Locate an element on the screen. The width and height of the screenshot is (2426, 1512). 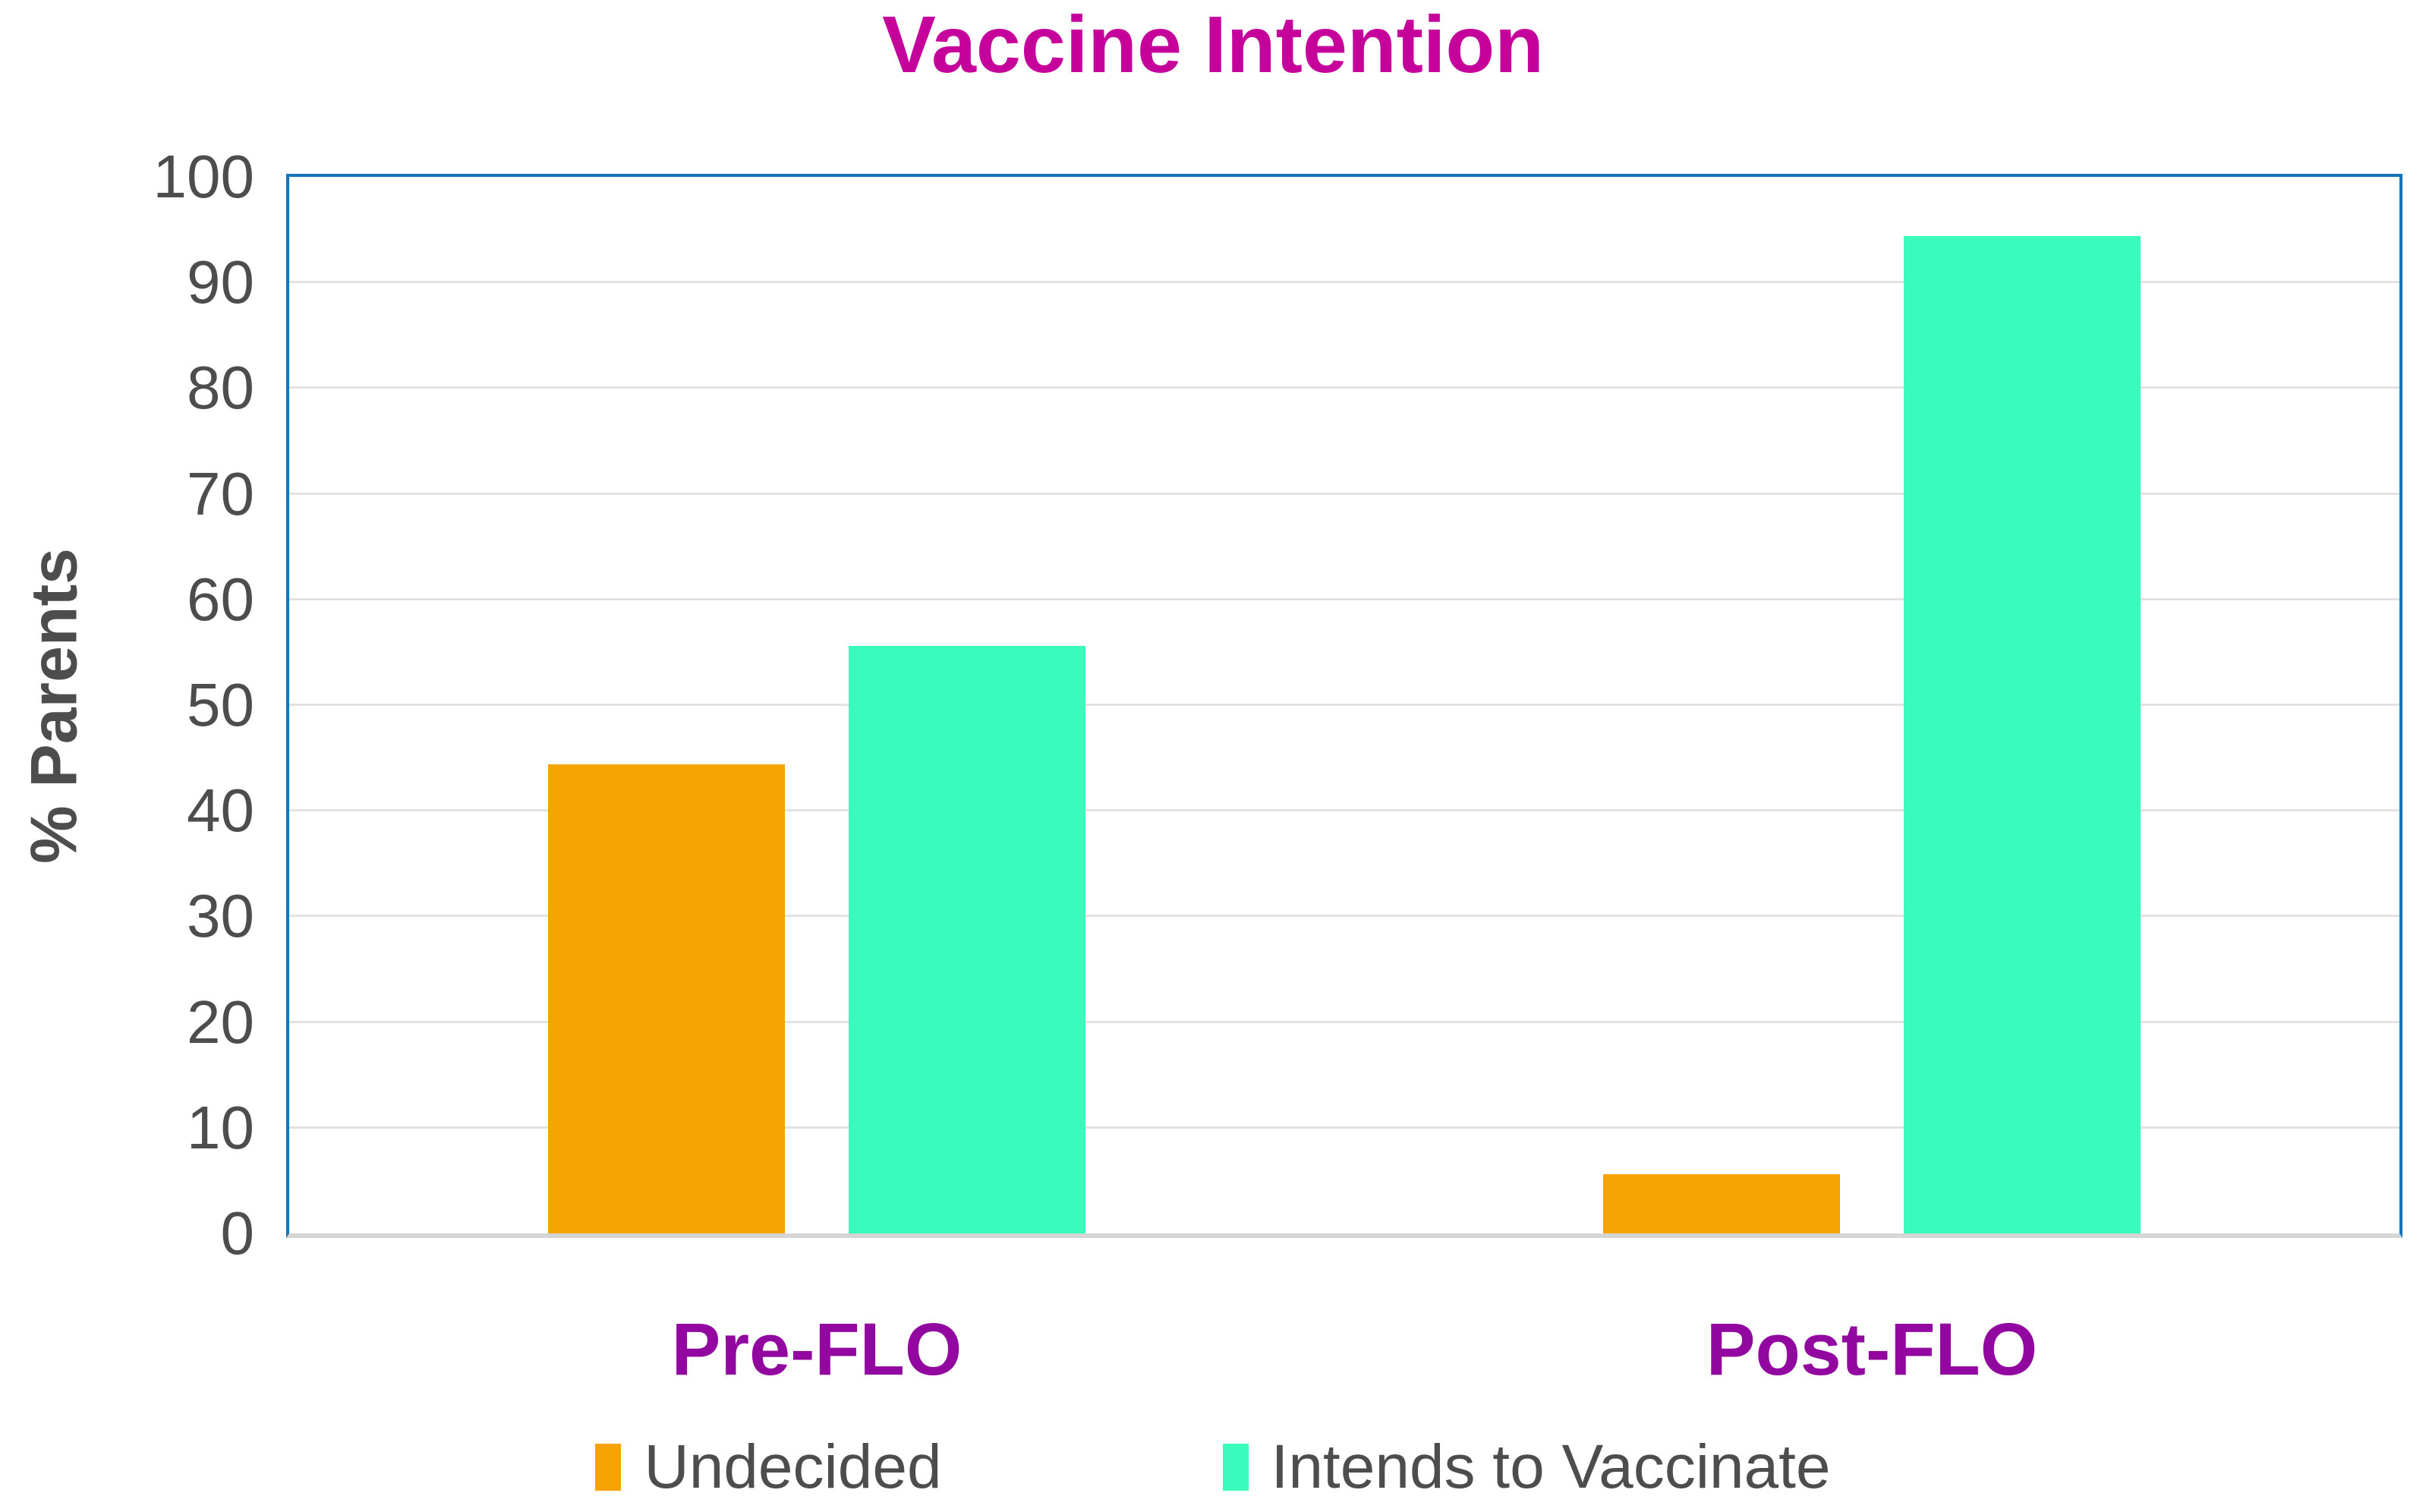
legend-item-undecided: Undecided is located at coordinates (768, 1466).